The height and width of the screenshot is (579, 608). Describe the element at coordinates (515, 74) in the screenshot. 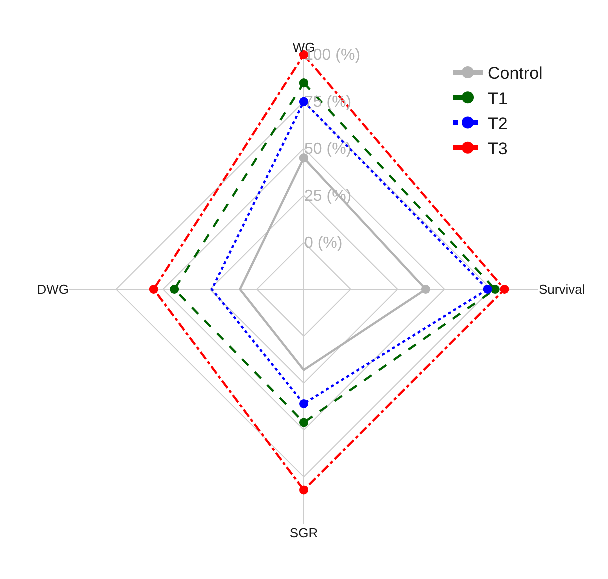

I see `legend-label: Control` at that location.